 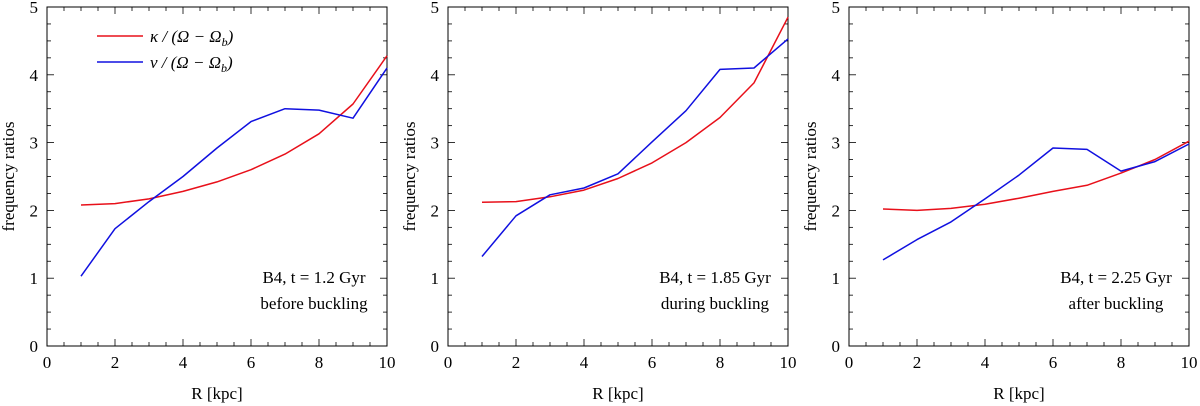 I want to click on legend: κ / (Ω − Ωb)ν / (Ω − Ωb), so click(x=165, y=51).